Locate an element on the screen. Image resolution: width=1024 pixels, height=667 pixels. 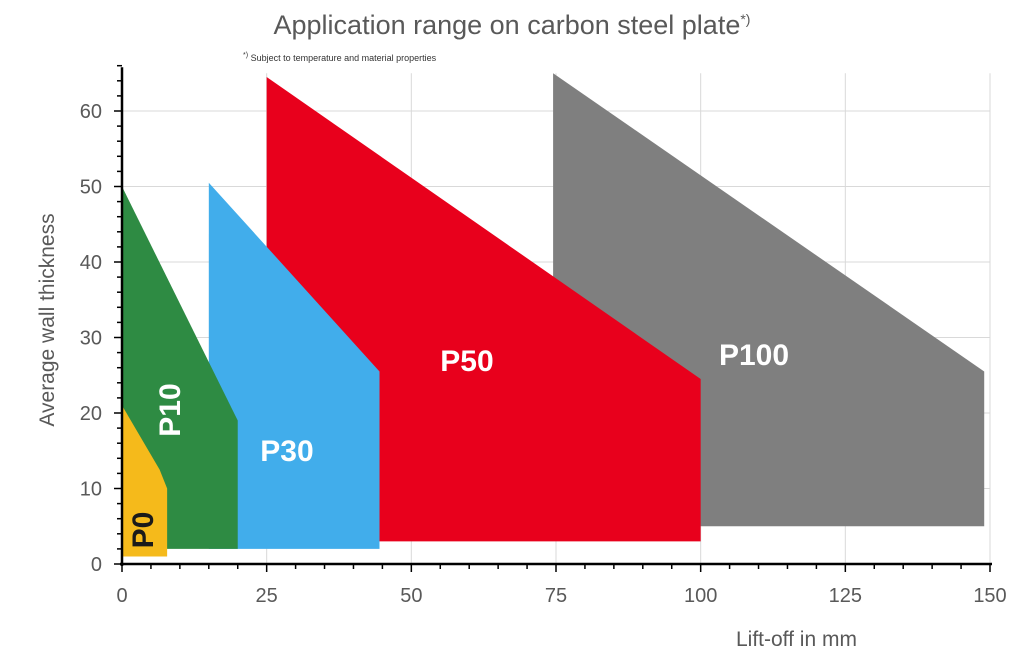
region-p30 is located at coordinates (294, 365).